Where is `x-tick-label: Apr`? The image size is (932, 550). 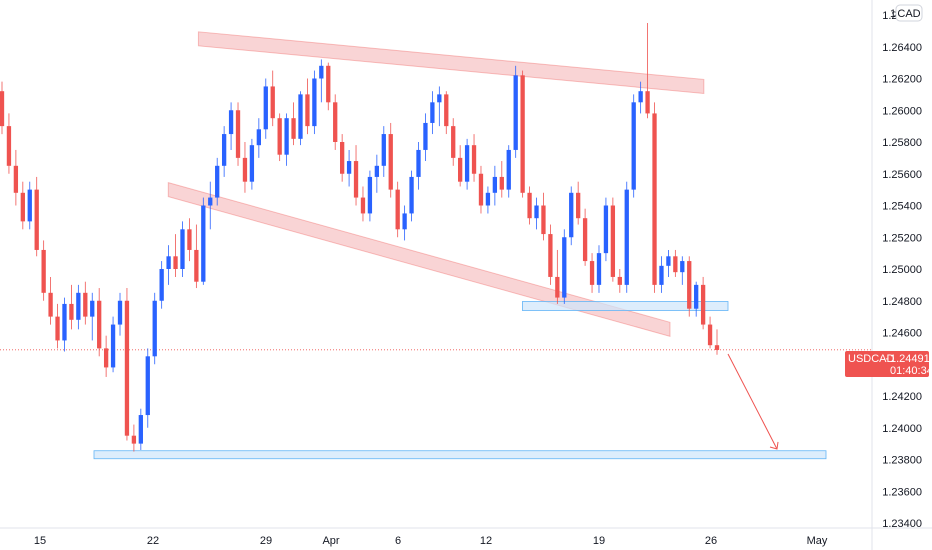
x-tick-label: Apr is located at coordinates (330, 541).